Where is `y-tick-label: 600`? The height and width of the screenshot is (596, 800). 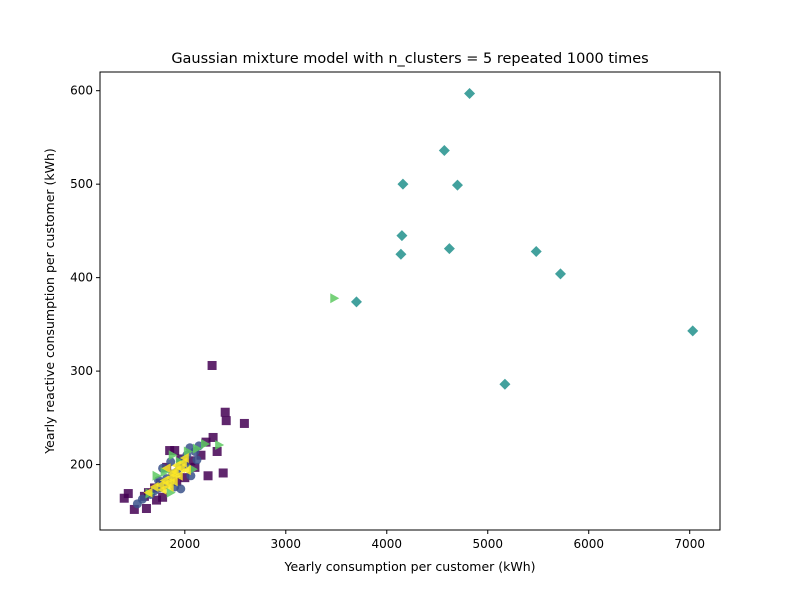
y-tick-label: 600 is located at coordinates (81, 91).